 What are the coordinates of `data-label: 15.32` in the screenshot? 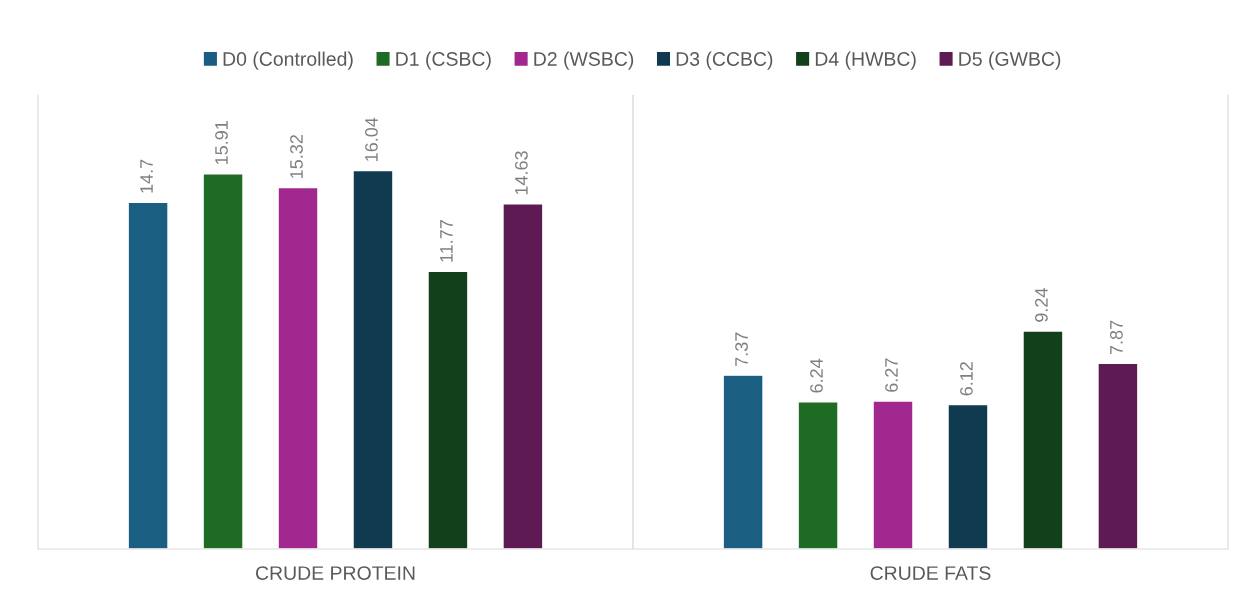 It's located at (296, 156).